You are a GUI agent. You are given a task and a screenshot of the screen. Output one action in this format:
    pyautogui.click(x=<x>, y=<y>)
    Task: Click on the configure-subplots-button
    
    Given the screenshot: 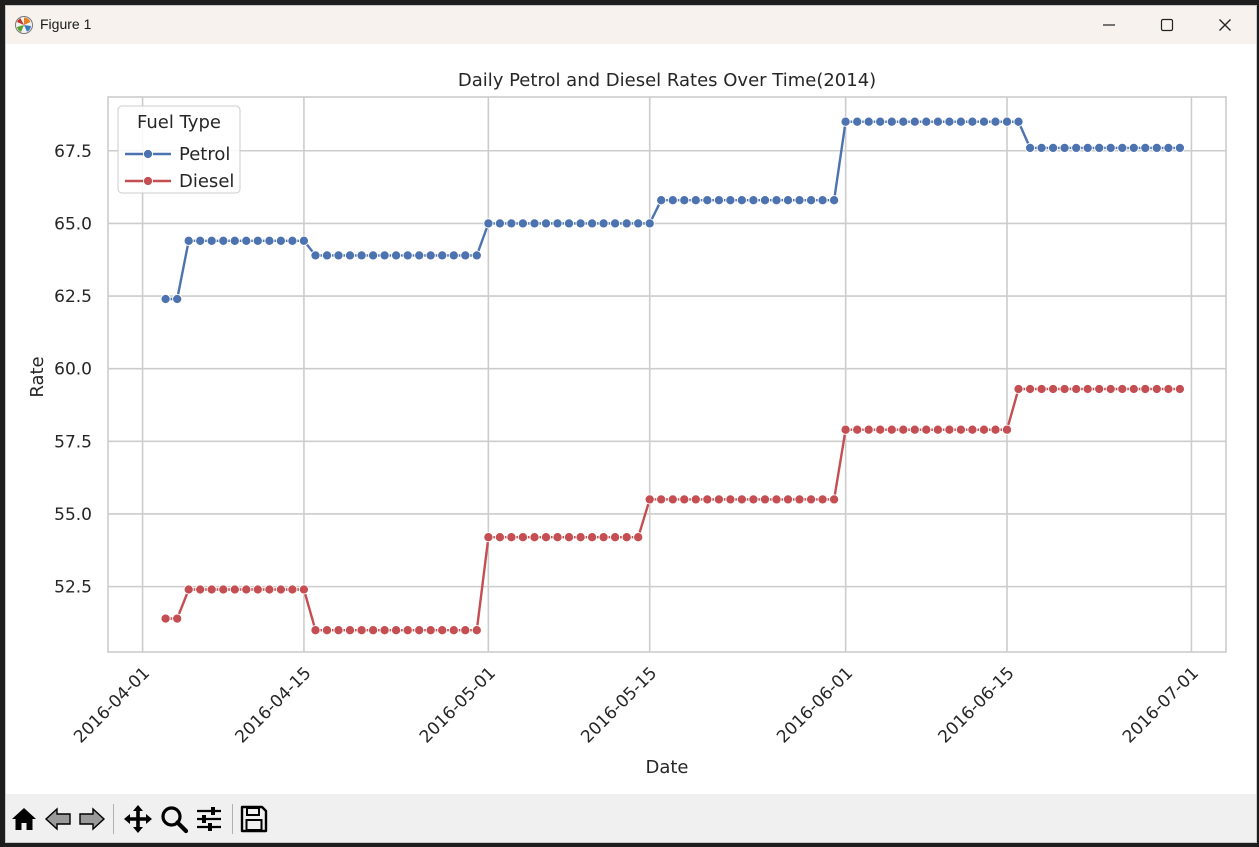 What is the action you would take?
    pyautogui.click(x=209, y=819)
    